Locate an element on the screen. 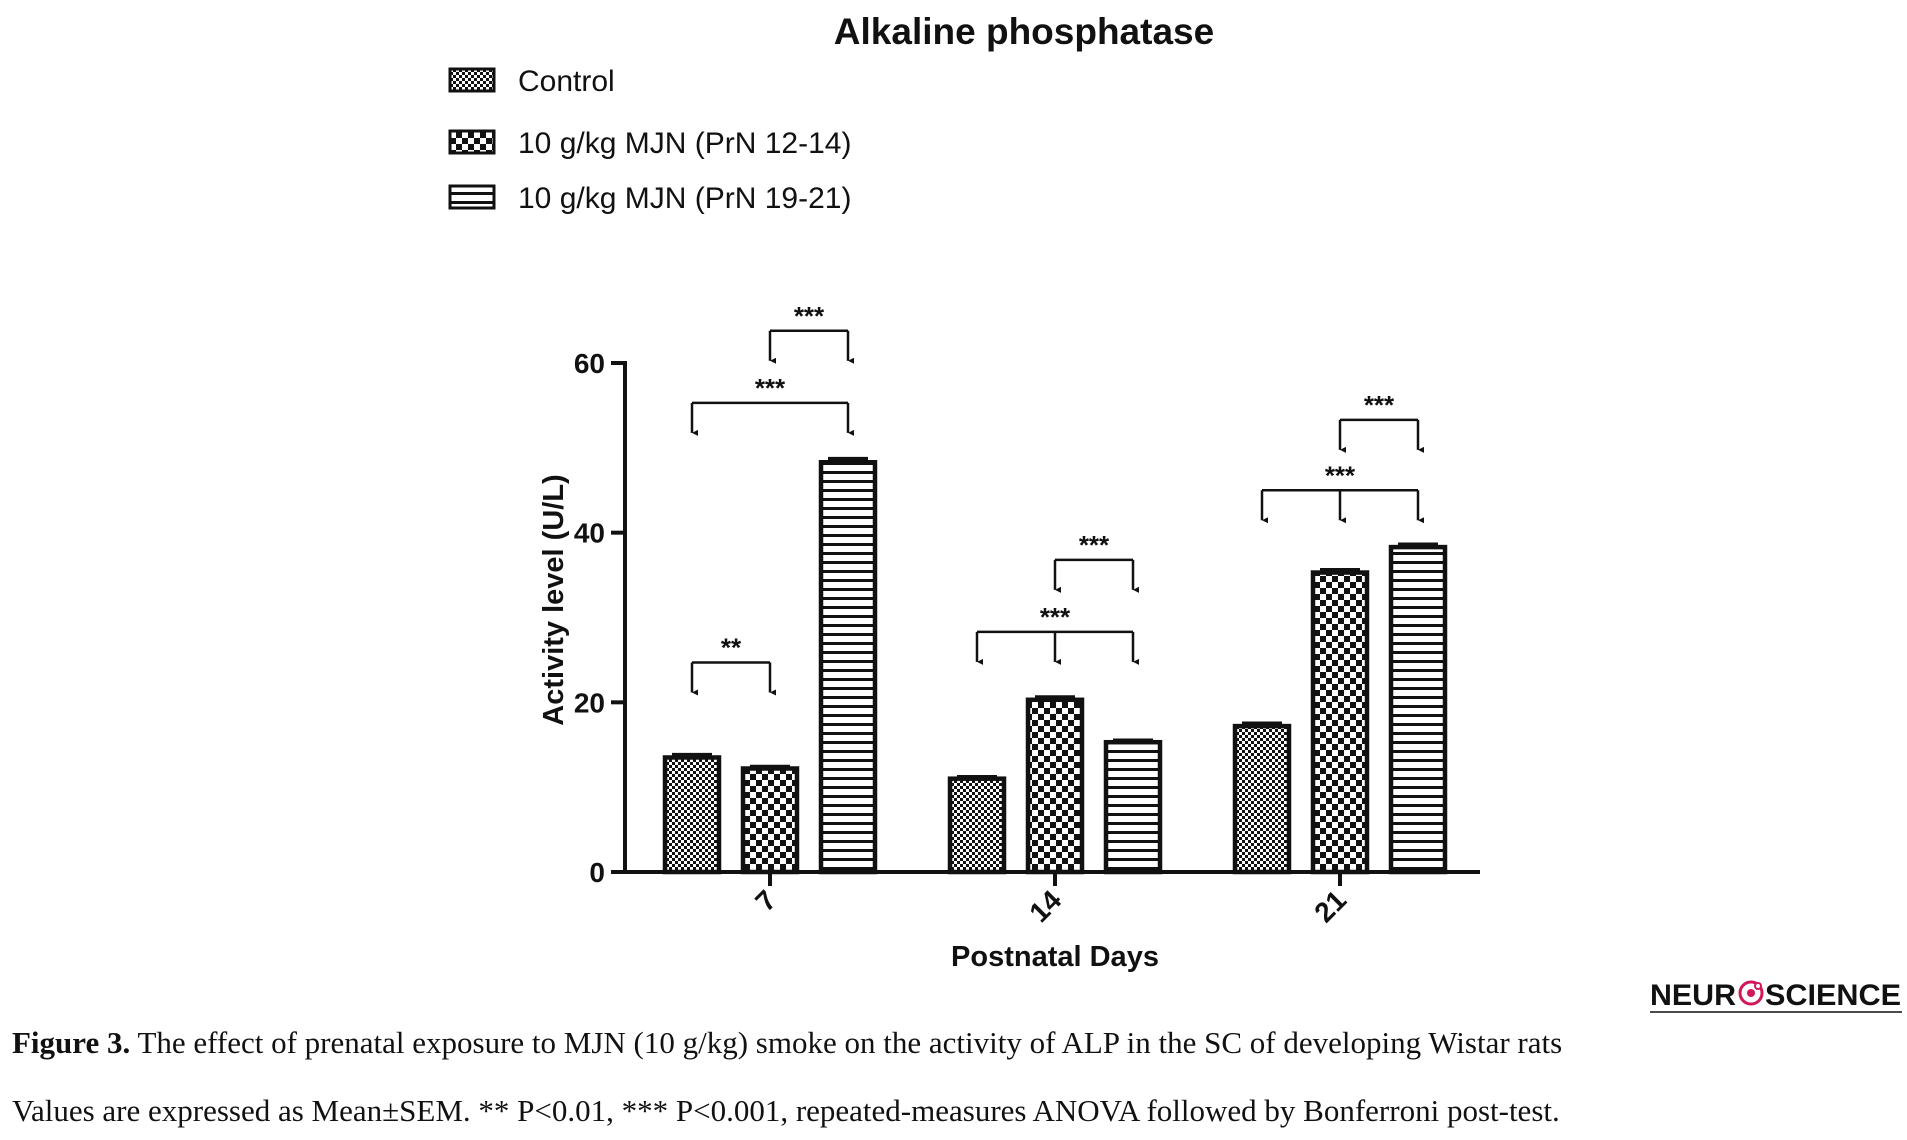 Image resolution: width=1907 pixels, height=1140 pixels. significance-label: ** is located at coordinates (731, 647).